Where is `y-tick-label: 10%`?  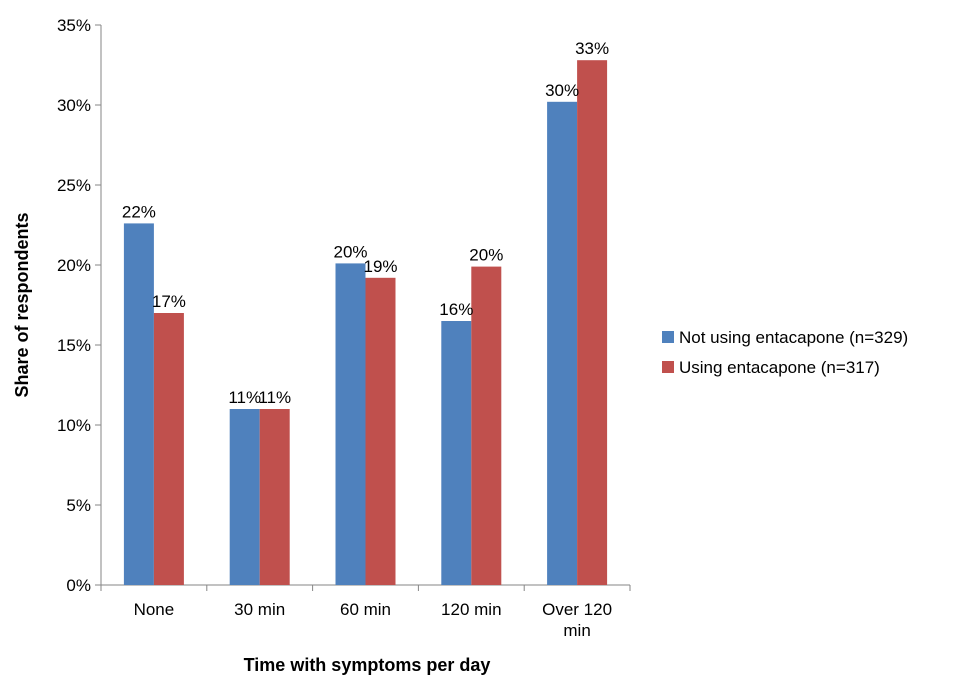 y-tick-label: 10% is located at coordinates (74, 425).